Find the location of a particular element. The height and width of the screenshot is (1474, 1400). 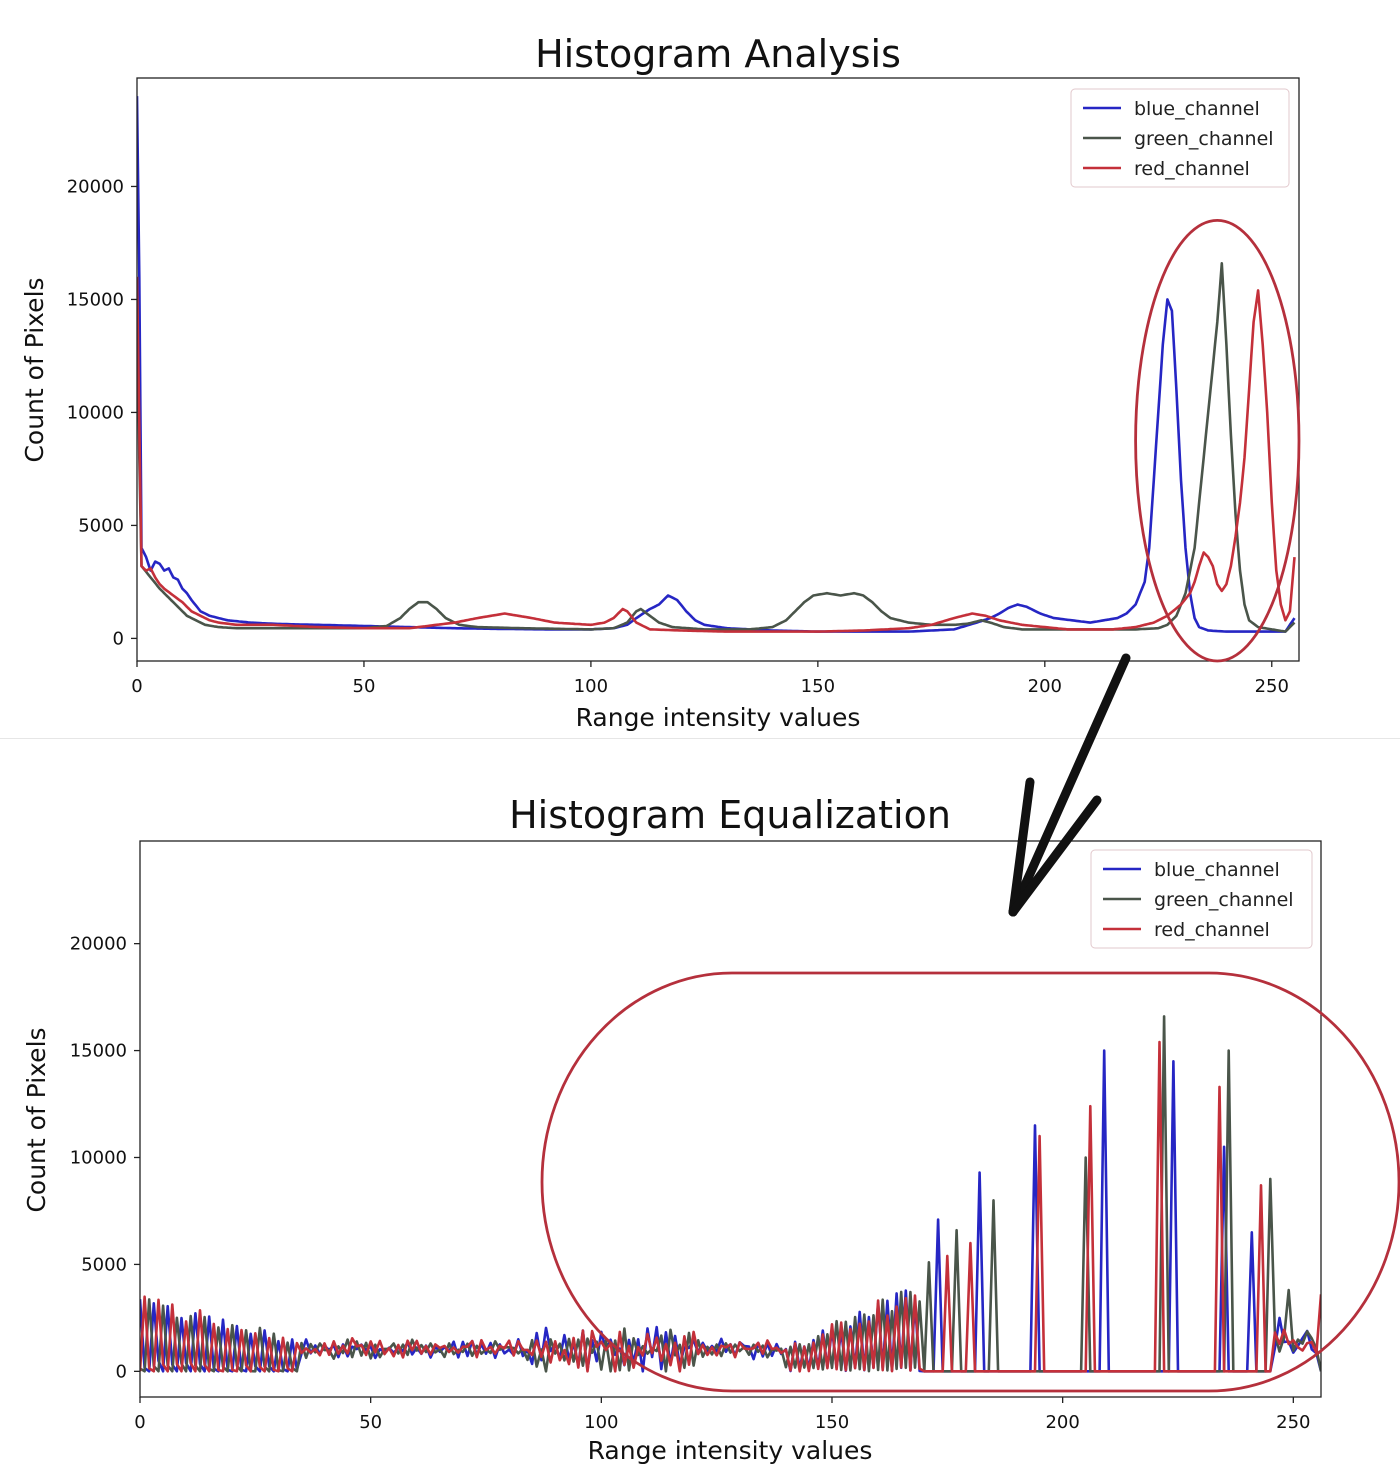

section-divider is located at coordinates (700, 738).